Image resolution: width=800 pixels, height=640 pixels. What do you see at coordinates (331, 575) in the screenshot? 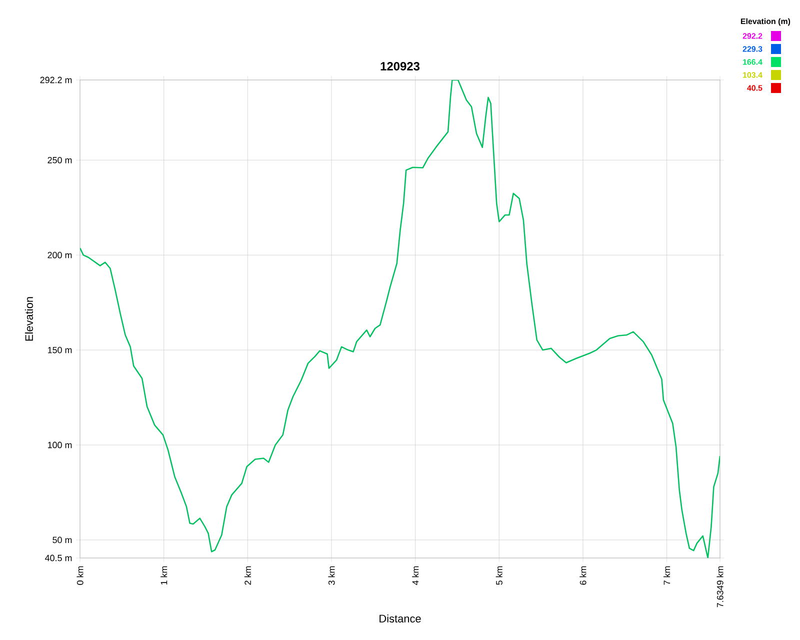
I see `x-tick-label: 3 km` at bounding box center [331, 575].